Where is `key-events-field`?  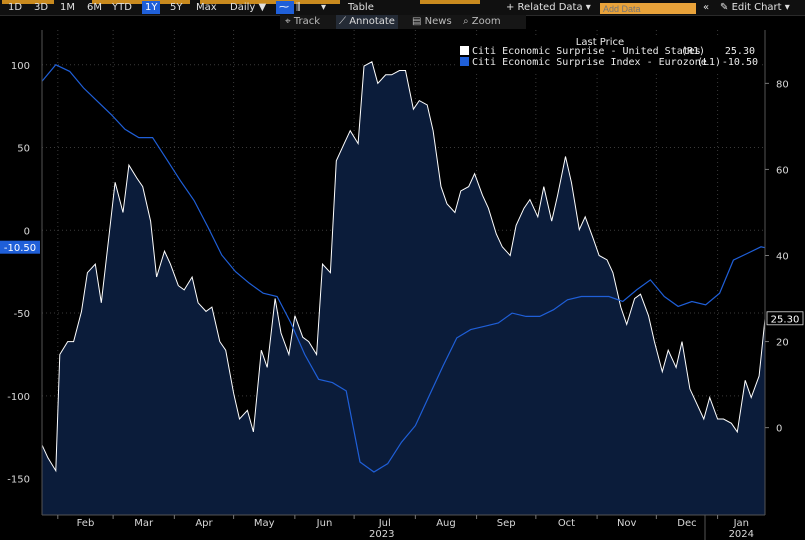 key-events-field is located at coordinates (450, 2).